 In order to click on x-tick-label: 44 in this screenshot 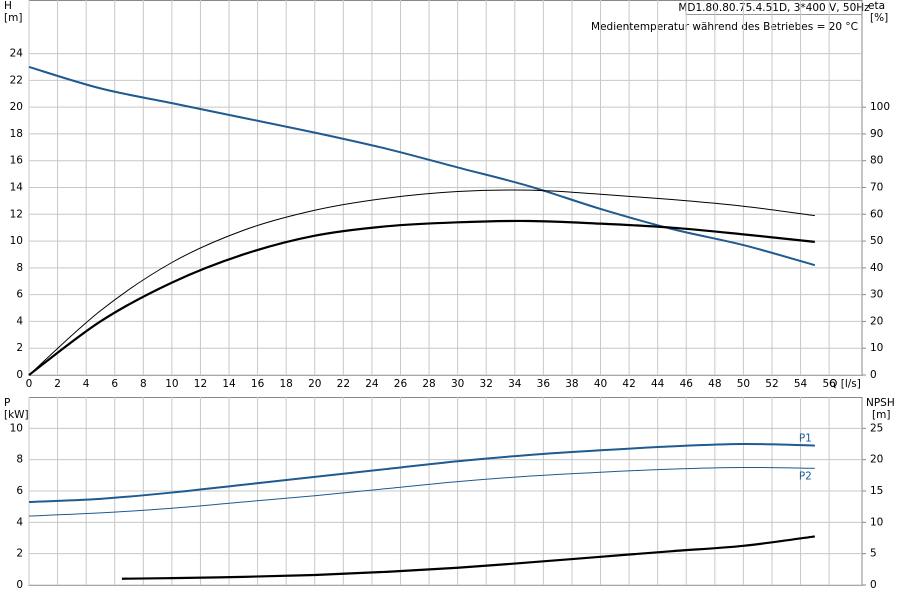, I will do `click(658, 384)`.